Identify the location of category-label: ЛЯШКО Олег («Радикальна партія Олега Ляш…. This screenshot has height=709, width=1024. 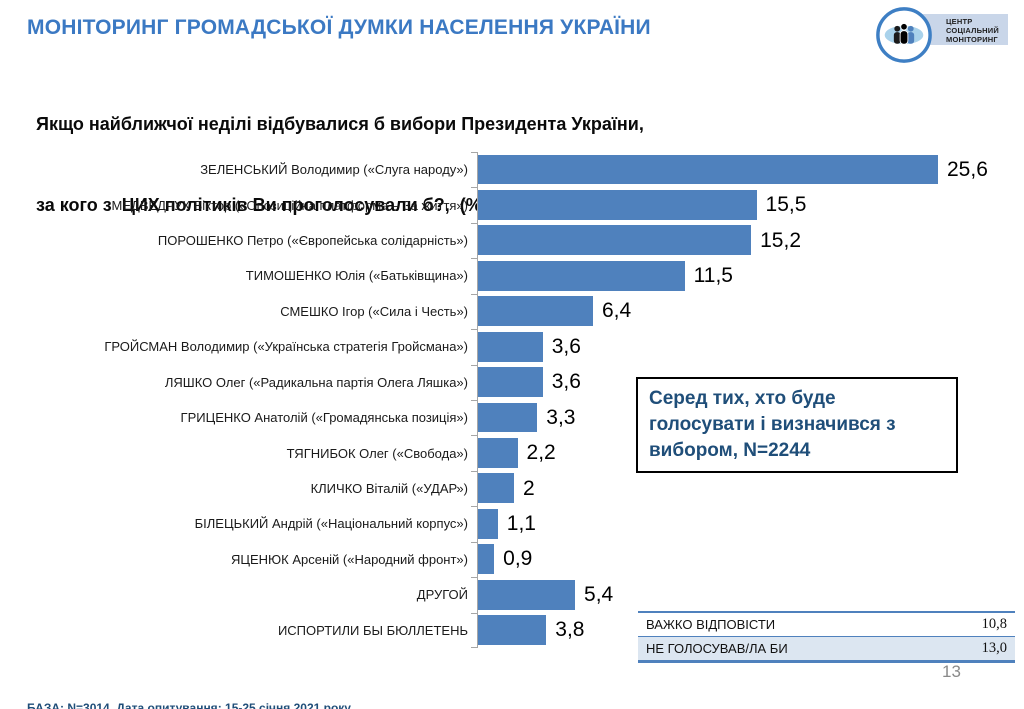
(316, 382).